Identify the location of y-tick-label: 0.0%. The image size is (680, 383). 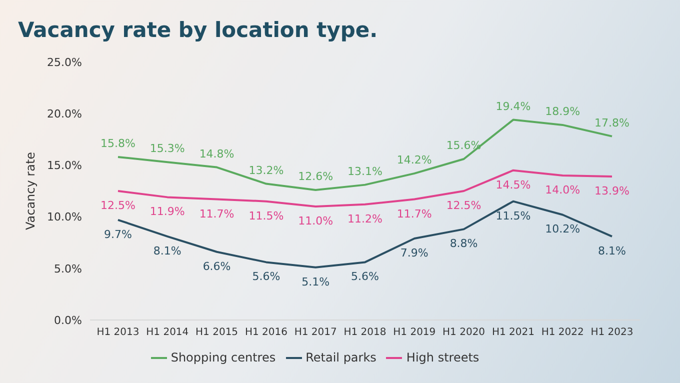
(68, 320).